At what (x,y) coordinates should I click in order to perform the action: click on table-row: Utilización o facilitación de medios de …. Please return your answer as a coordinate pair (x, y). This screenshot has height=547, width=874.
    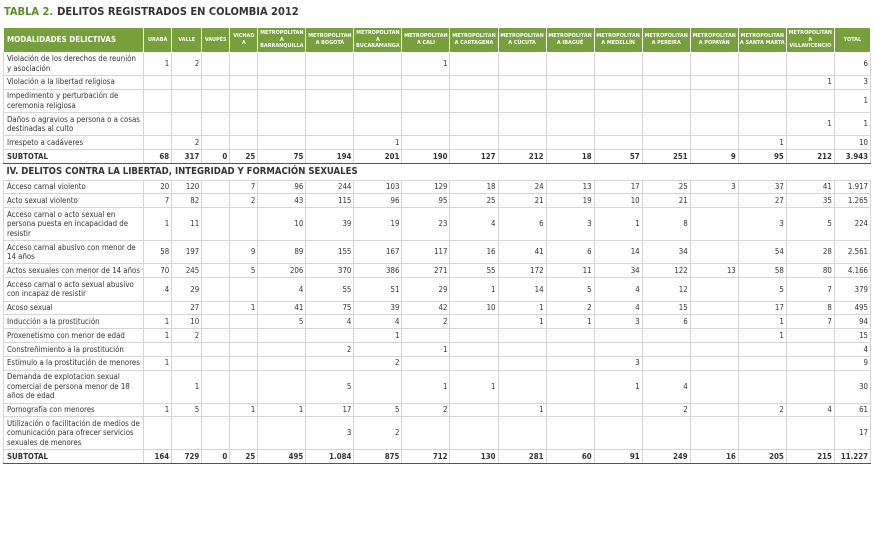
    Looking at the image, I should click on (437, 433).